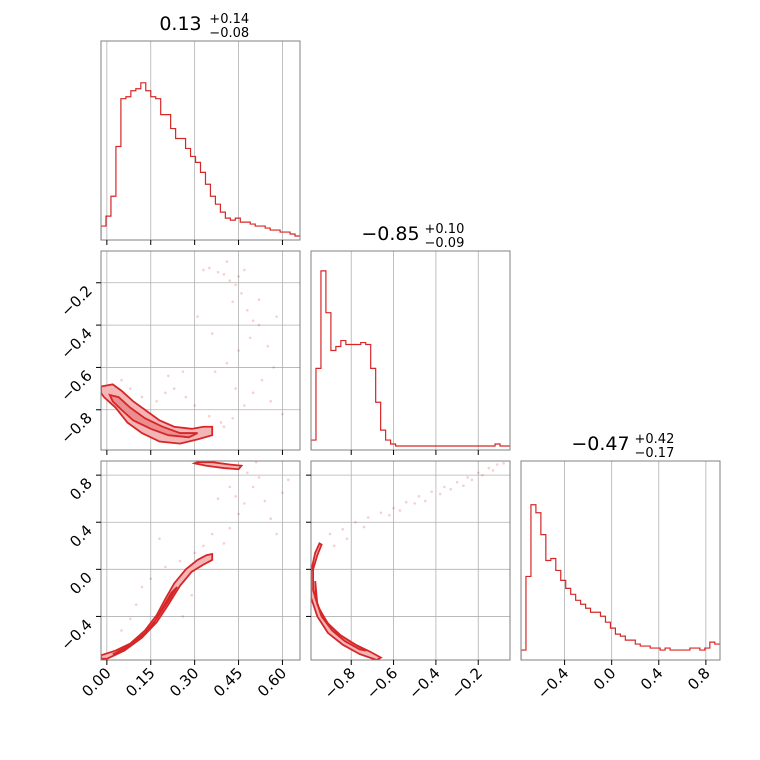  Describe the element at coordinates (600, 444) in the screenshot. I see `param-title-median: −0.47` at that location.